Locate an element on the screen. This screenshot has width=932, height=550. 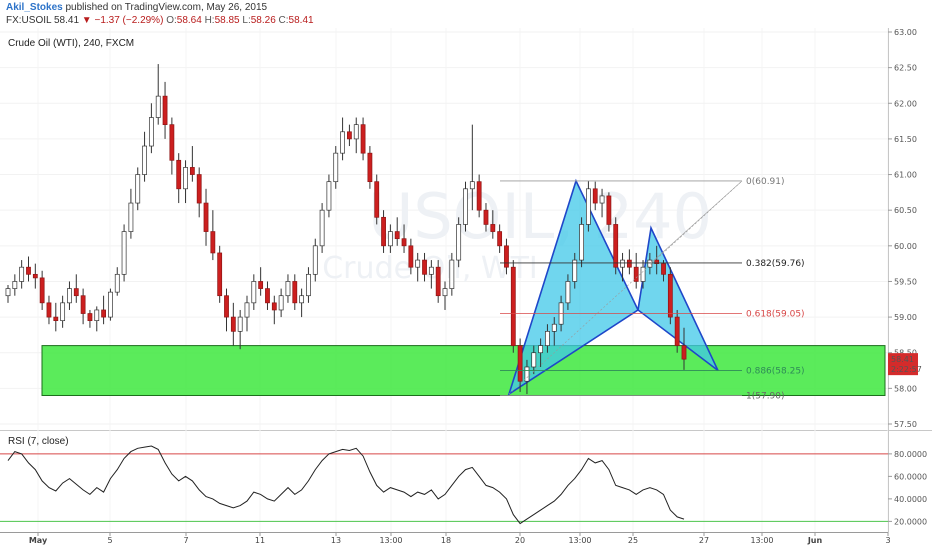
price-tick-label: 57.50 is located at coordinates (905, 424).